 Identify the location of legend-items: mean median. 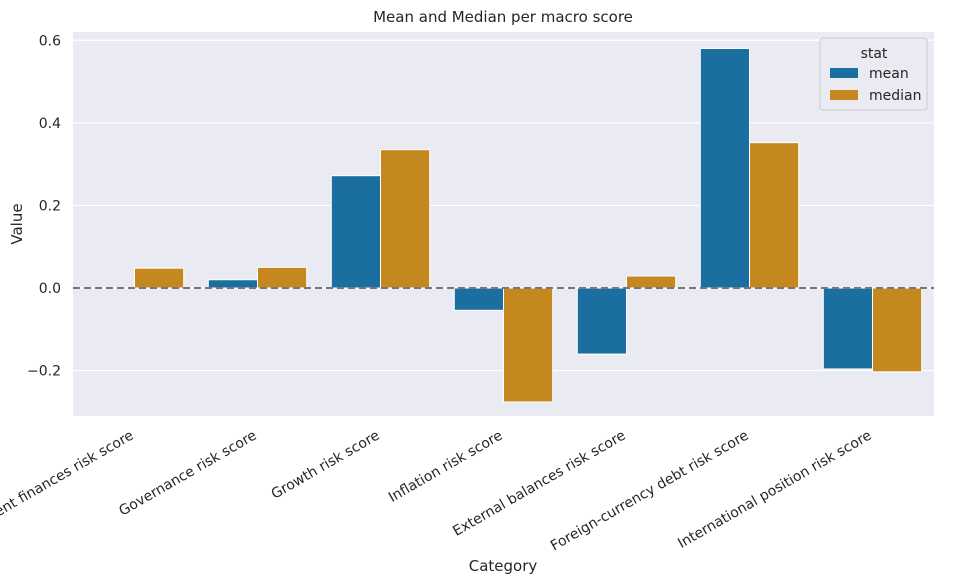
(875, 85).